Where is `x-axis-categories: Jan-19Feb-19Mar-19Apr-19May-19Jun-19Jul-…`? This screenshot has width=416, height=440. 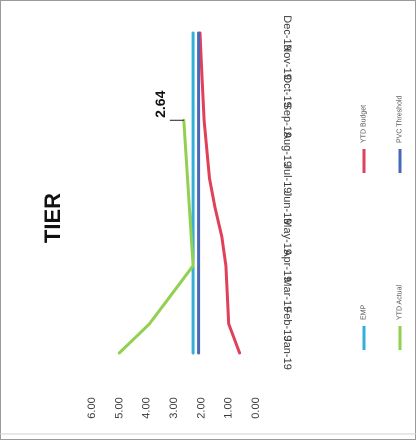
x-axis-categories: Jan-19Feb-19Mar-19Apr-19May-19Jun-19Jul-… is located at coordinates (287, 192).